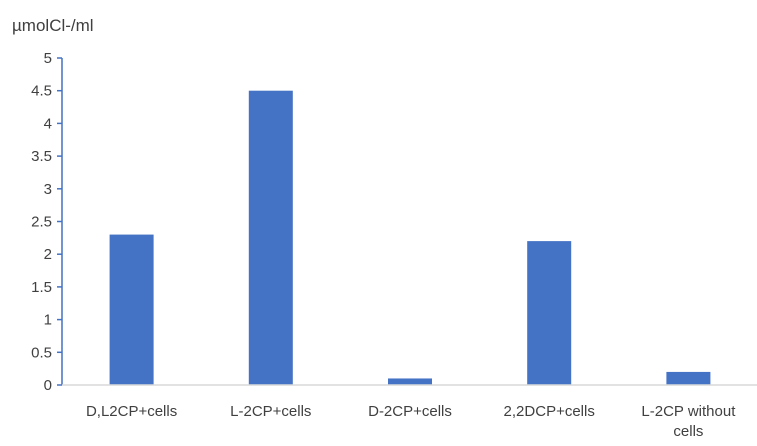 The width and height of the screenshot is (757, 446). I want to click on y-tick-label: 2, so click(48, 254).